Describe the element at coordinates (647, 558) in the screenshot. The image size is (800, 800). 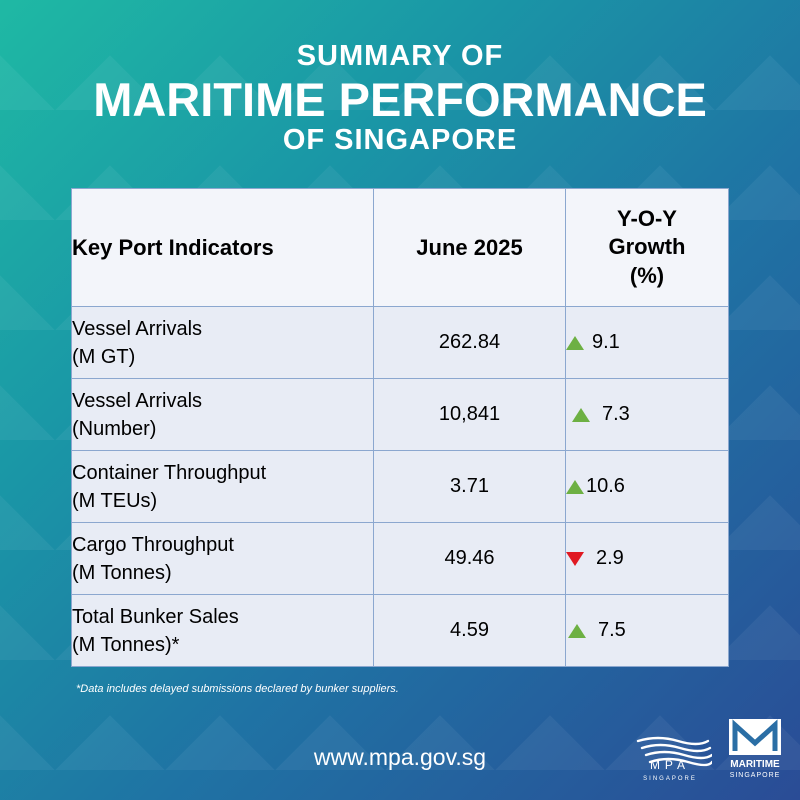
I see `growth-cell: 2.9` at that location.